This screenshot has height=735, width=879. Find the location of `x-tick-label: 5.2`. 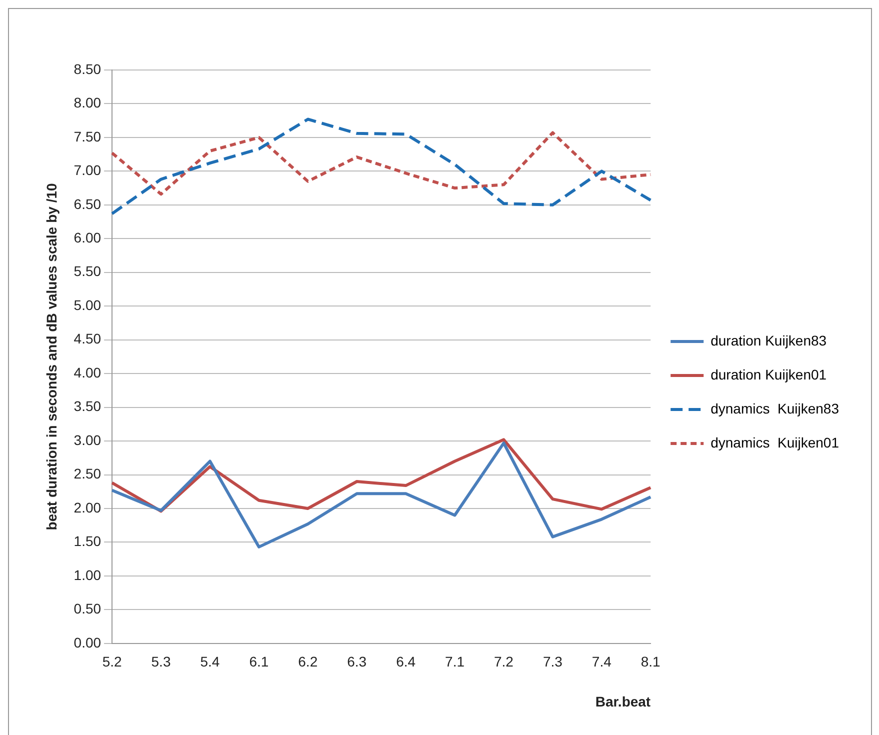

x-tick-label: 5.2 is located at coordinates (112, 662).